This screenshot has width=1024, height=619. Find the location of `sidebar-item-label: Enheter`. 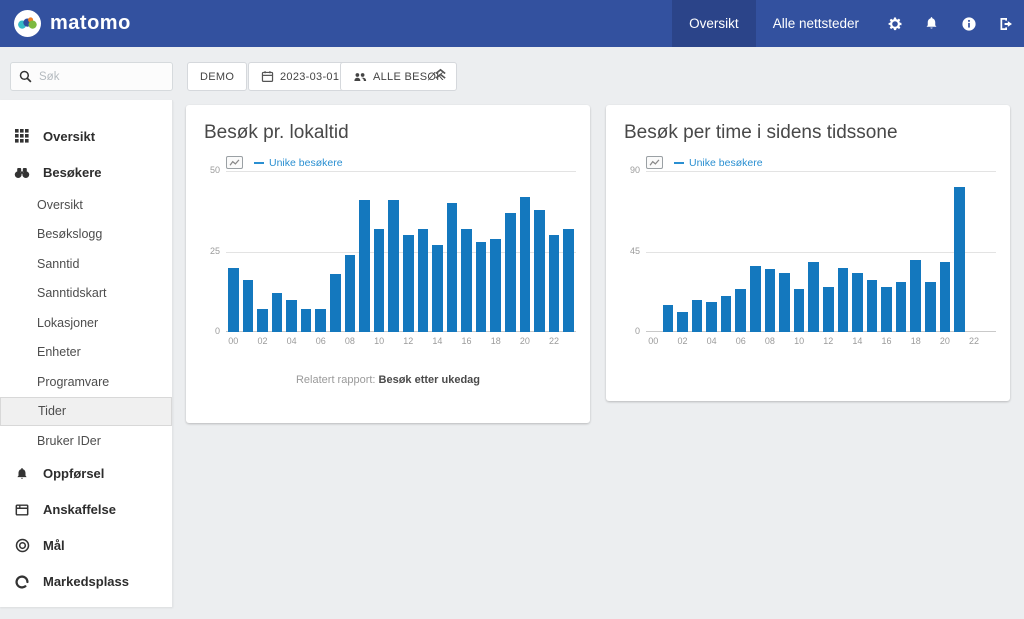

sidebar-item-label: Enheter is located at coordinates (59, 352).